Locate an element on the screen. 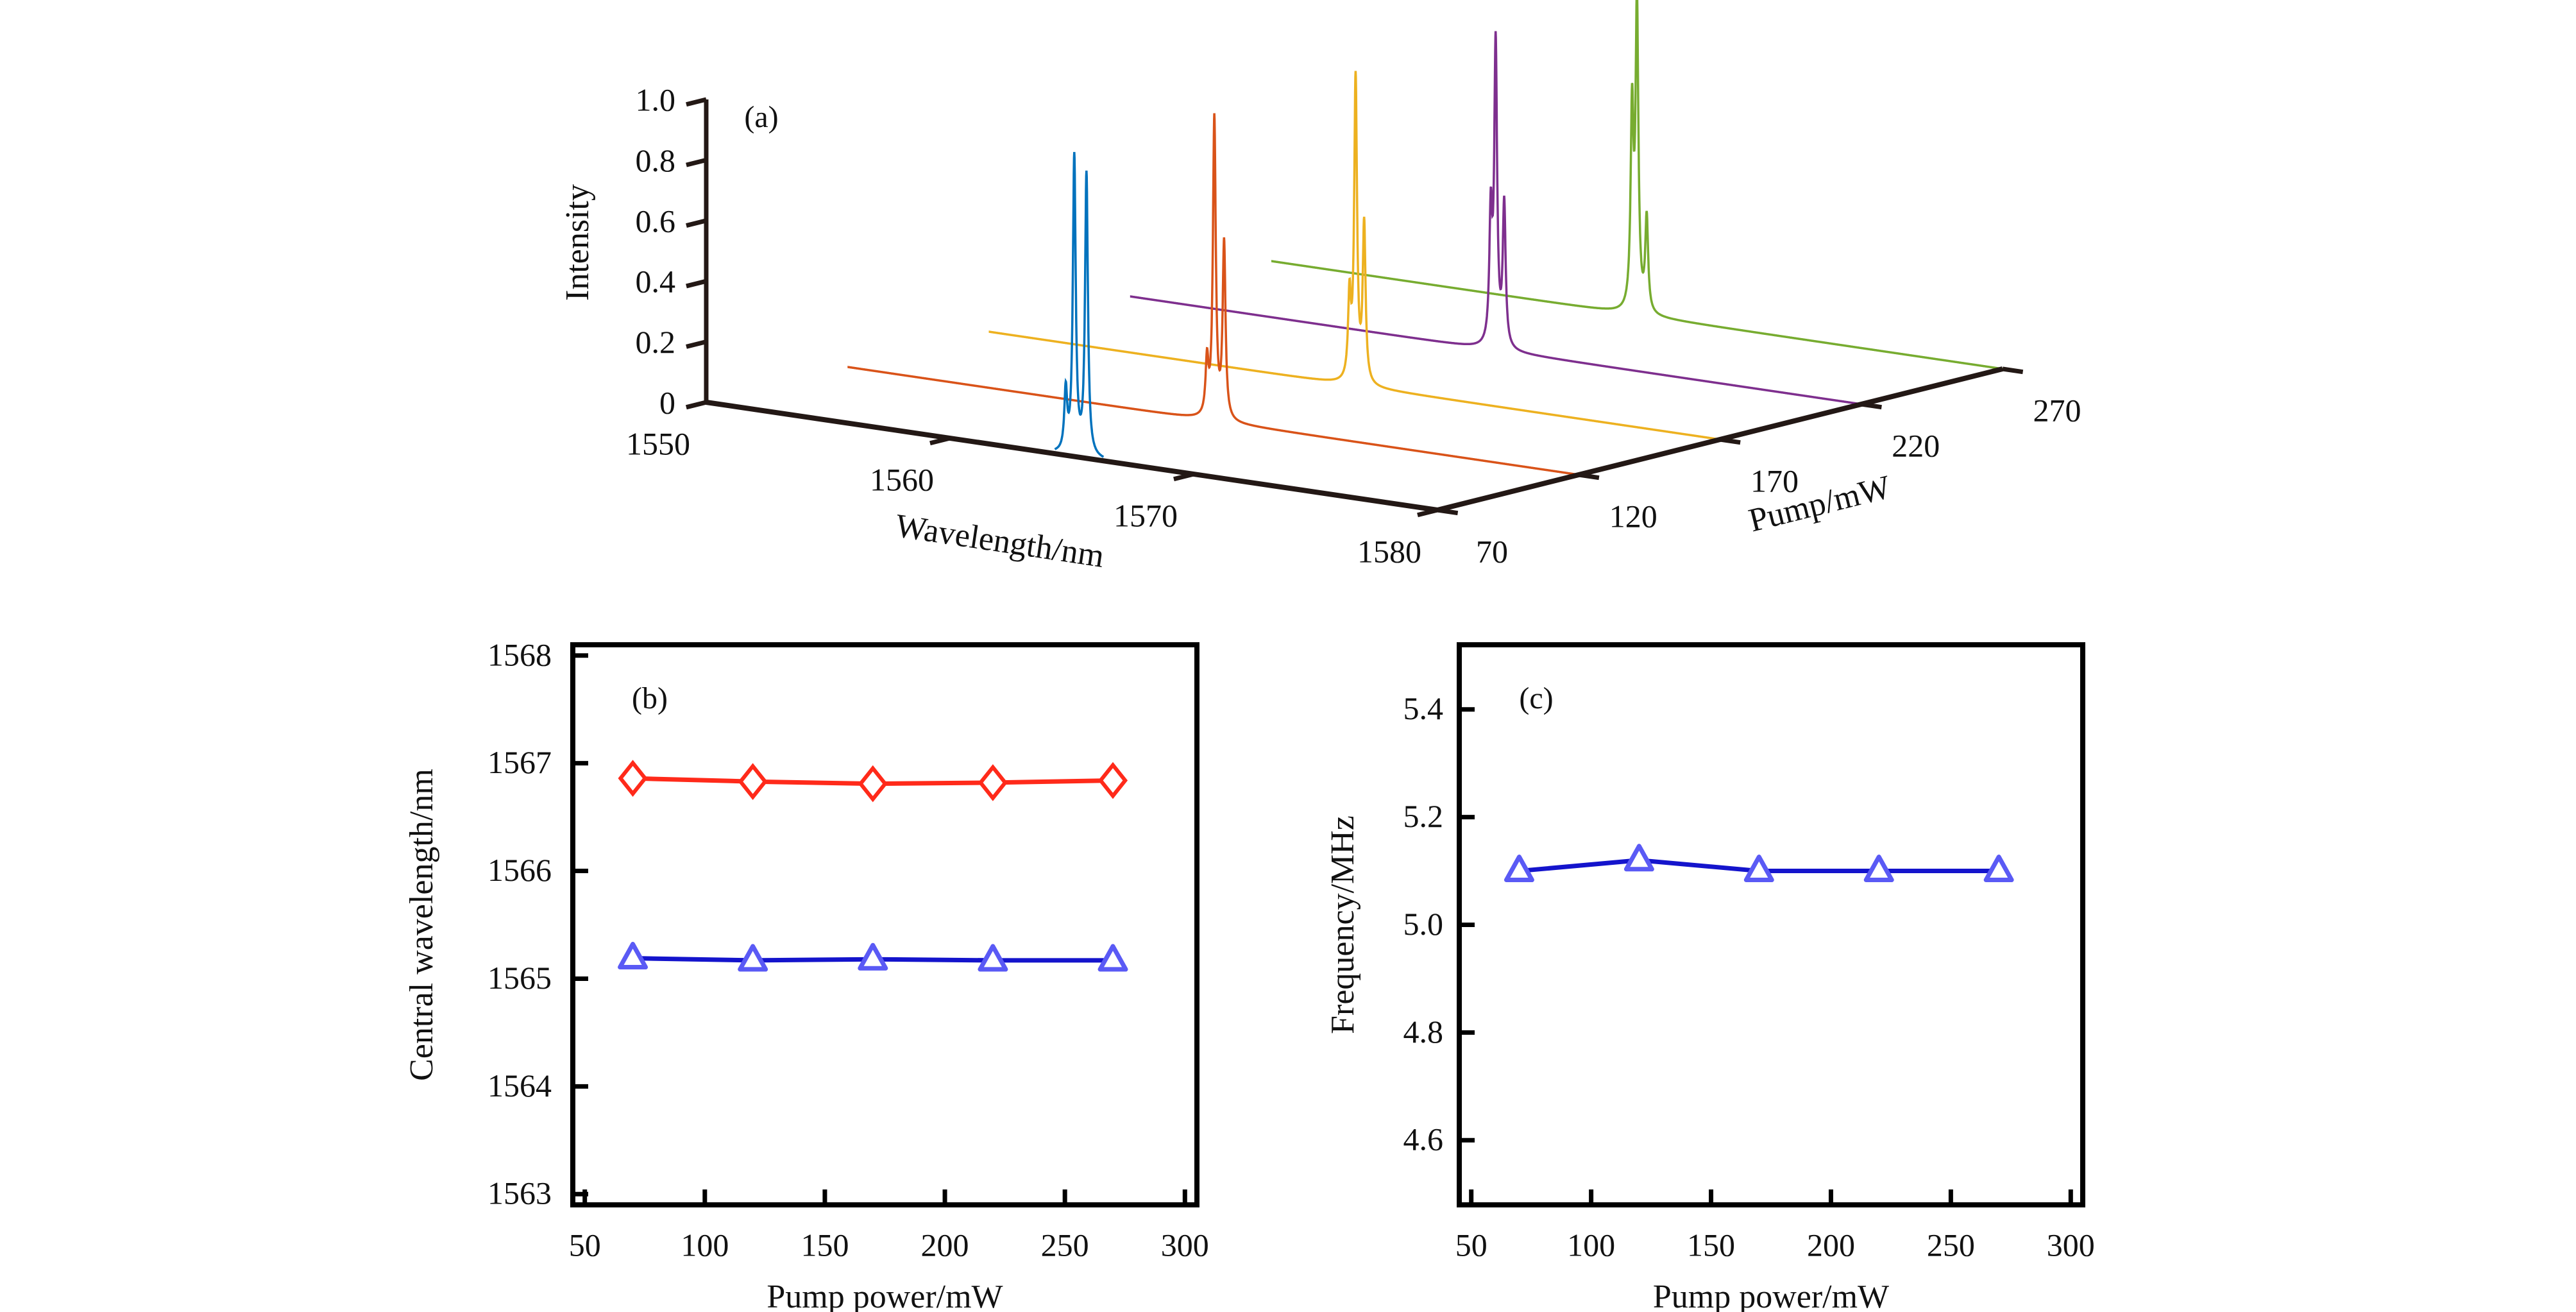 The height and width of the screenshot is (1312, 2576). wavelength-tick-label: 1580 is located at coordinates (1389, 551).